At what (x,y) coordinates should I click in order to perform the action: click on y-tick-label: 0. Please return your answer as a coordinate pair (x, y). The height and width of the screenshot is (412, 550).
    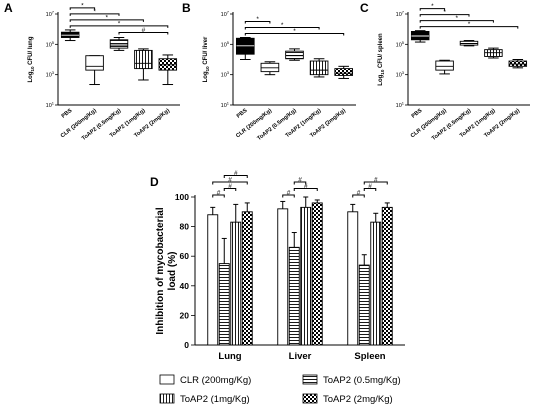
    Looking at the image, I should click on (186, 345).